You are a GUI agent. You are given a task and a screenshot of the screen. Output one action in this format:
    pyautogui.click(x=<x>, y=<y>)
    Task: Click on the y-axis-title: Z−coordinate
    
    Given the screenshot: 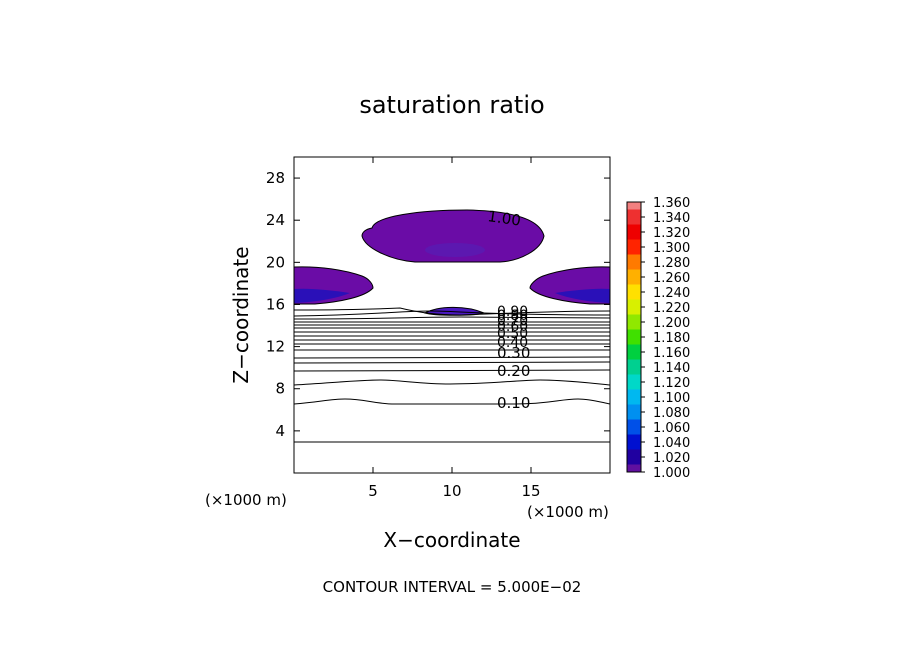 What is the action you would take?
    pyautogui.click(x=241, y=314)
    